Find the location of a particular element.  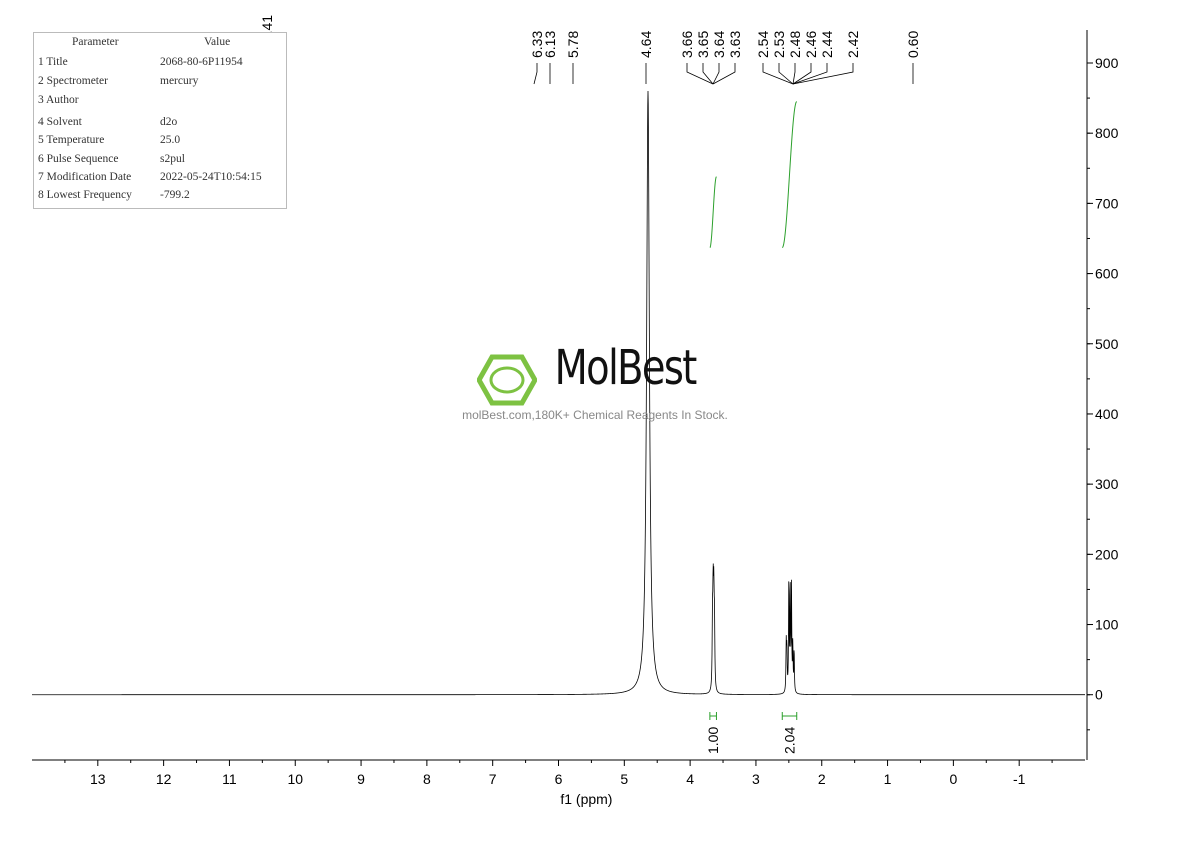

param-name: 8 Lowest Frequency is located at coordinates (85, 195).